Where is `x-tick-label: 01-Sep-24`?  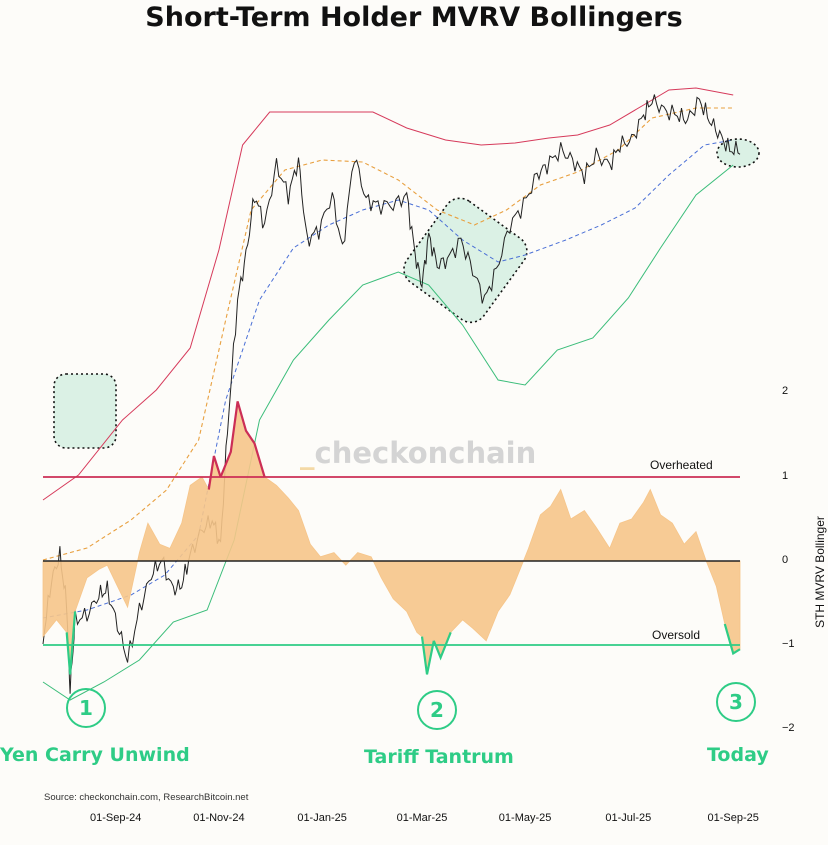
x-tick-label: 01-Sep-24 is located at coordinates (116, 818).